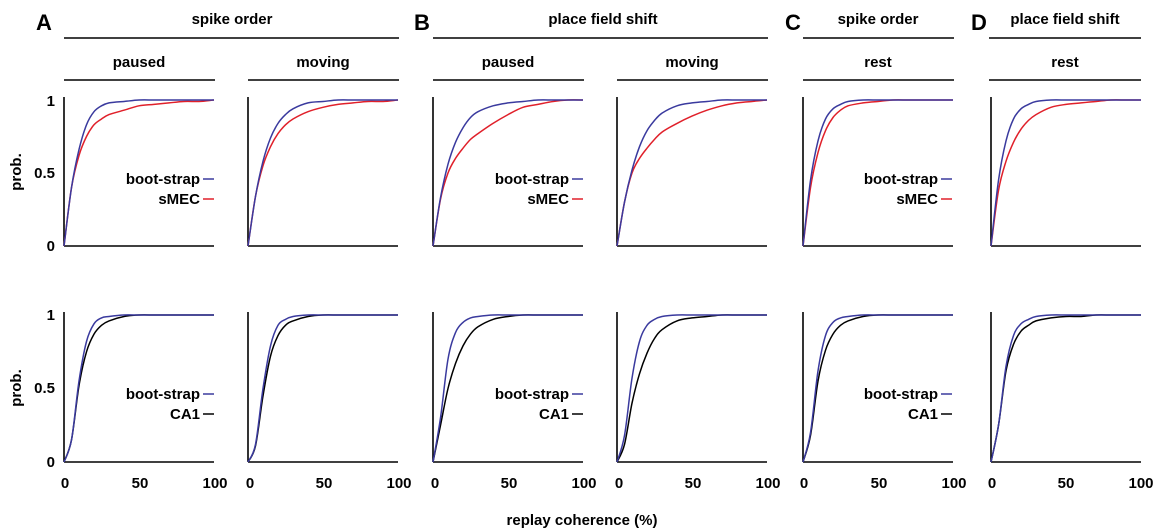  Describe the element at coordinates (51, 315) in the screenshot. I see `y-tick-bottom-1: 1` at that location.